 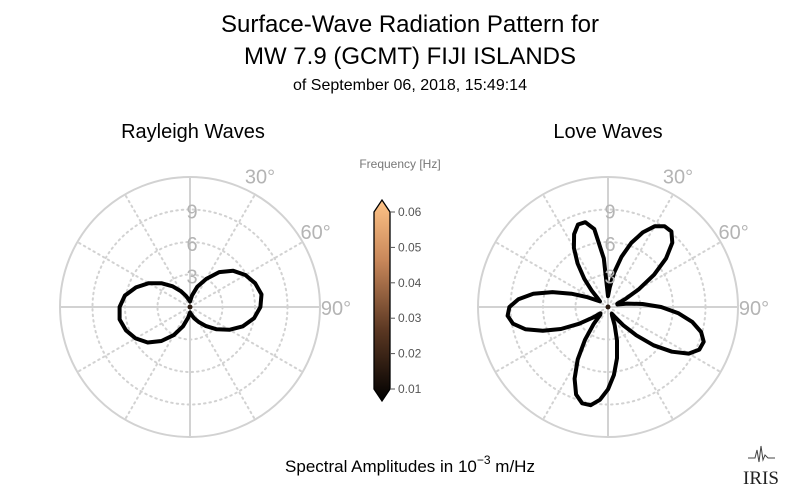 What do you see at coordinates (410, 389) in the screenshot?
I see `colorbar-tick-label: 0.01` at bounding box center [410, 389].